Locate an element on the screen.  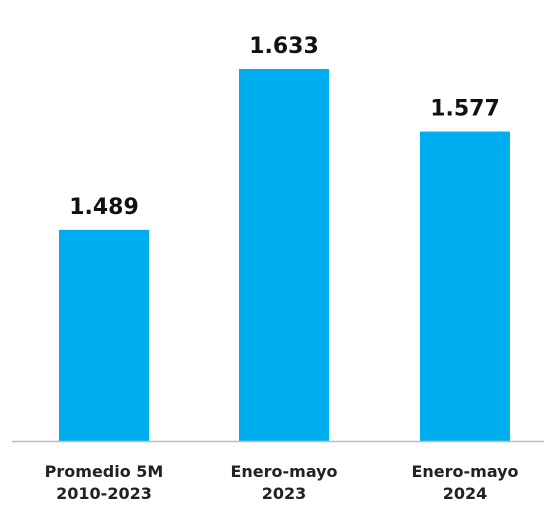
category-label-1-line-1: Promedio 5M is located at coordinates (104, 471).